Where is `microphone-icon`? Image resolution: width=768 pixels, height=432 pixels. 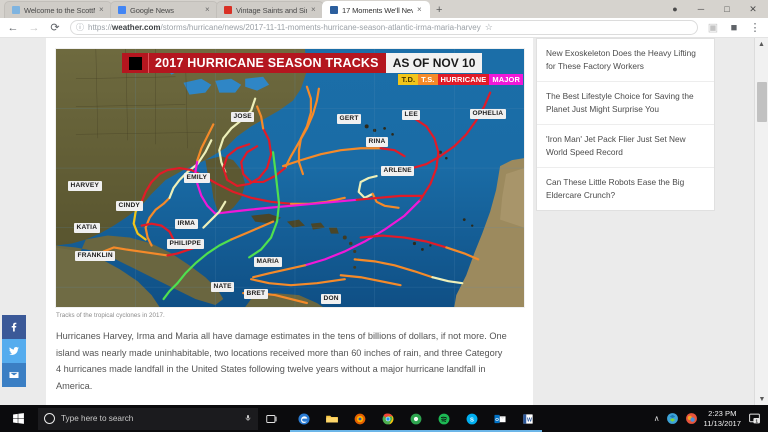
microphone-icon is located at coordinates (248, 419).